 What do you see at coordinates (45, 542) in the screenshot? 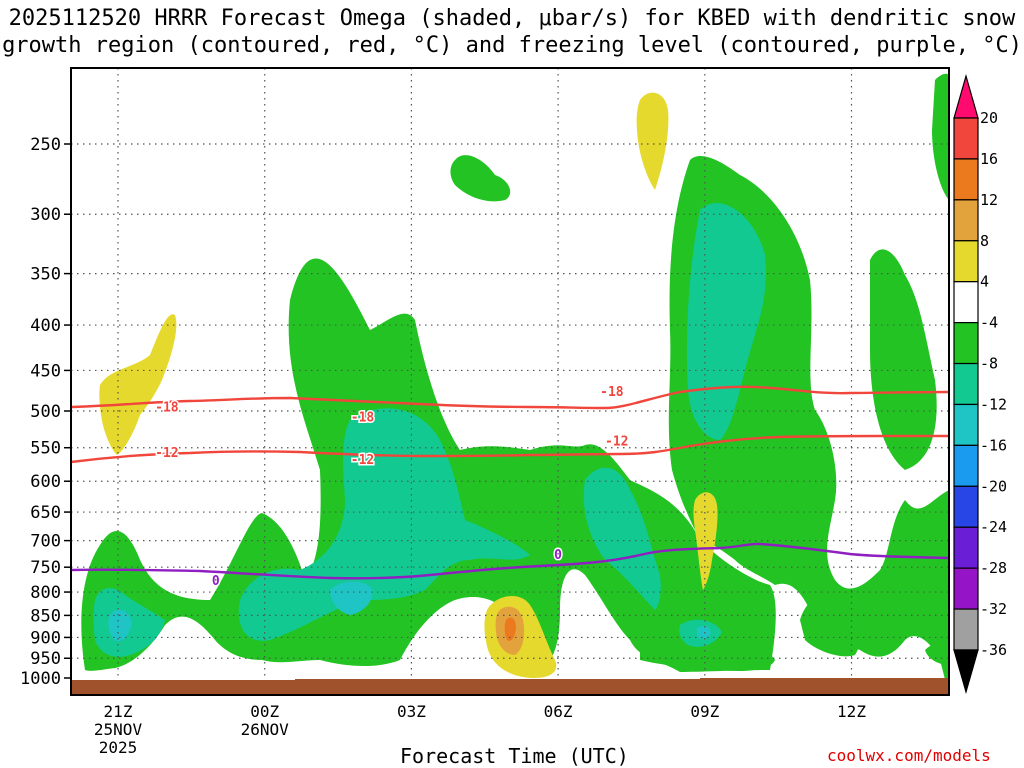
I see `y-tick-label: 700` at bounding box center [45, 542].